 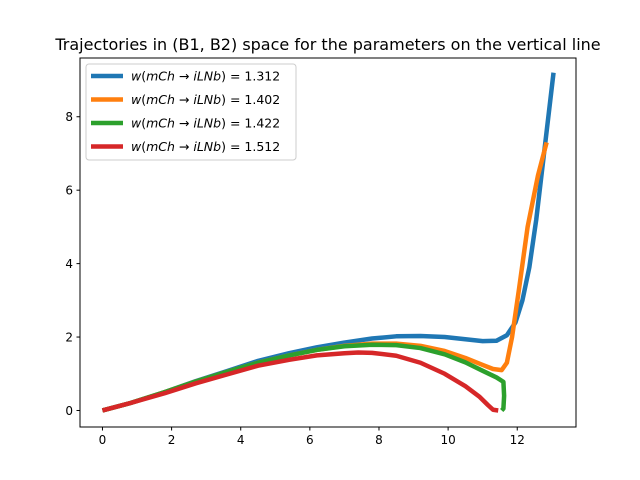 I want to click on y-tick-label: 6, so click(x=69, y=191).